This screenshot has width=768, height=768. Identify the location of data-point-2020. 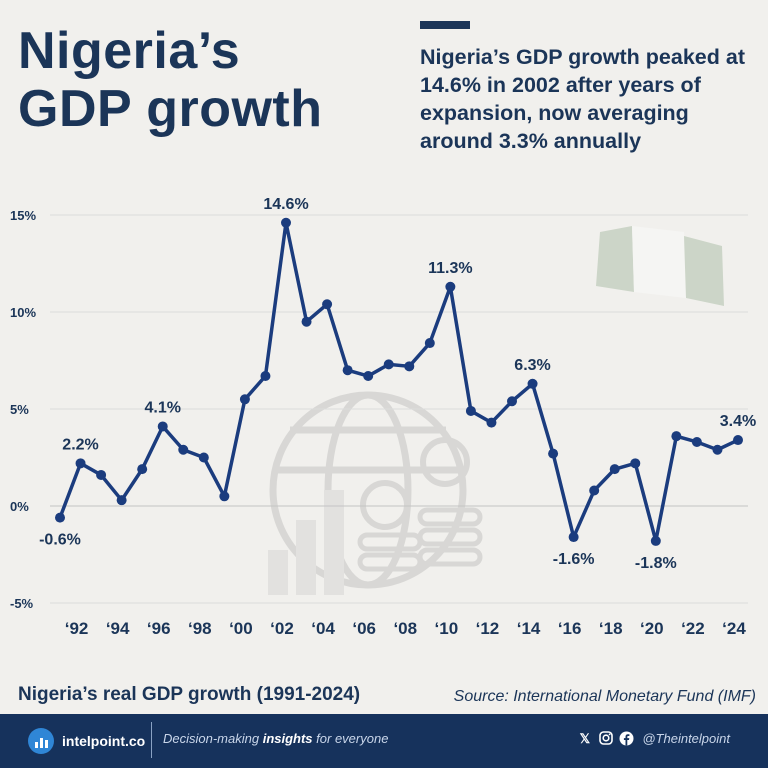
(655, 540).